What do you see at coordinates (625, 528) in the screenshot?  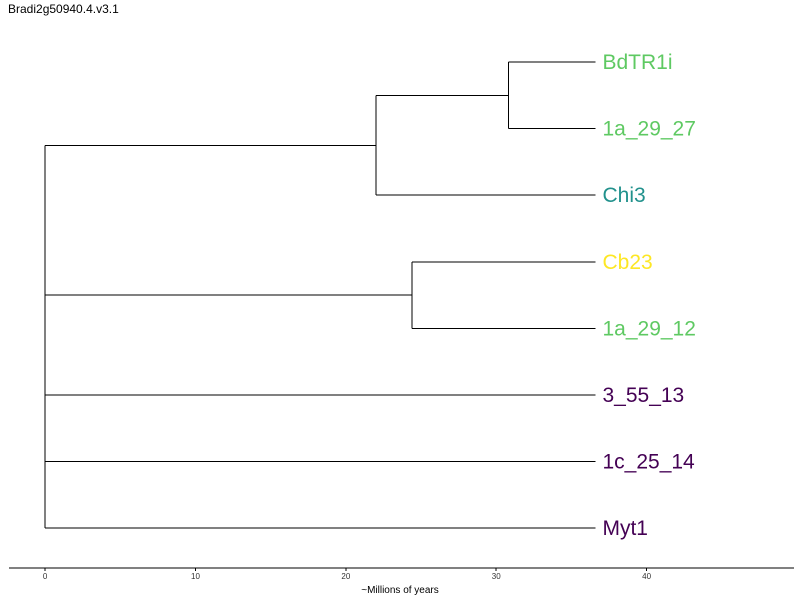 I see `leaf-label: Myt1` at bounding box center [625, 528].